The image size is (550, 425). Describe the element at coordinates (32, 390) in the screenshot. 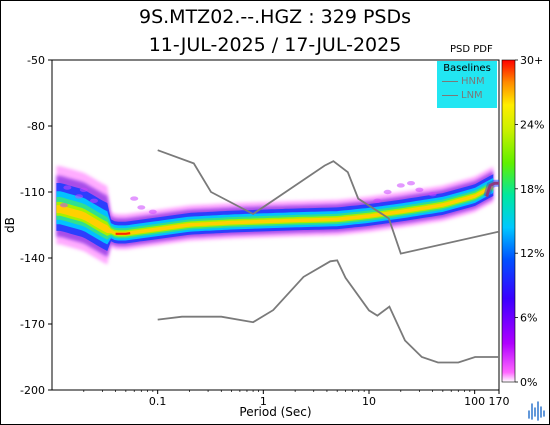

I see `y-tick-label: -200` at that location.